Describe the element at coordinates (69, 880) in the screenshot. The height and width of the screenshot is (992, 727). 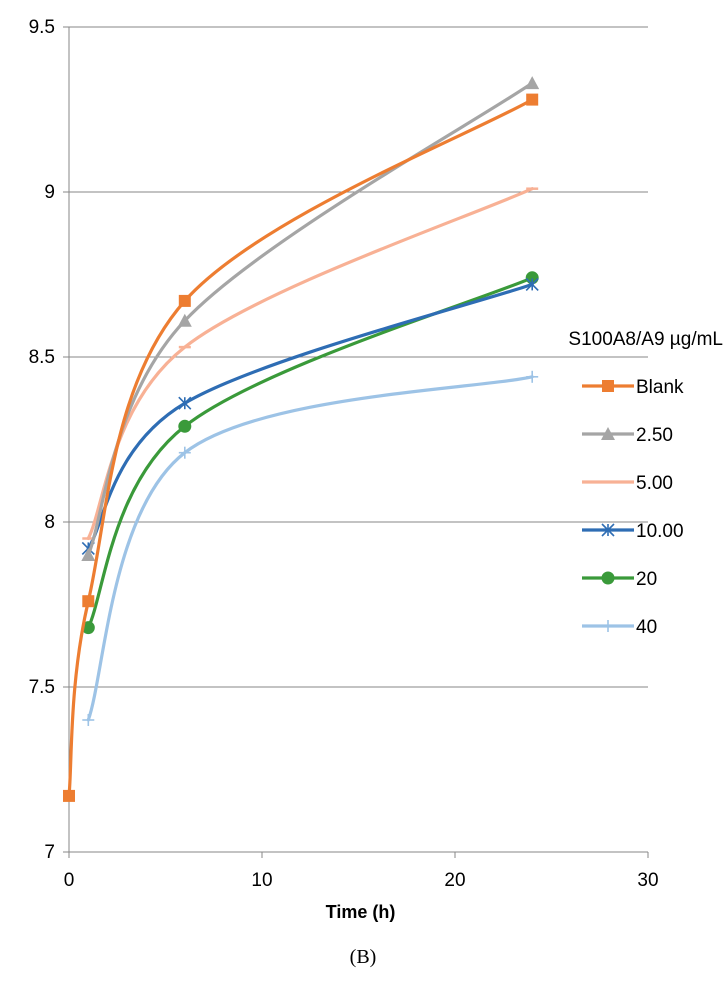
I see `x-tick-label: 0` at that location.